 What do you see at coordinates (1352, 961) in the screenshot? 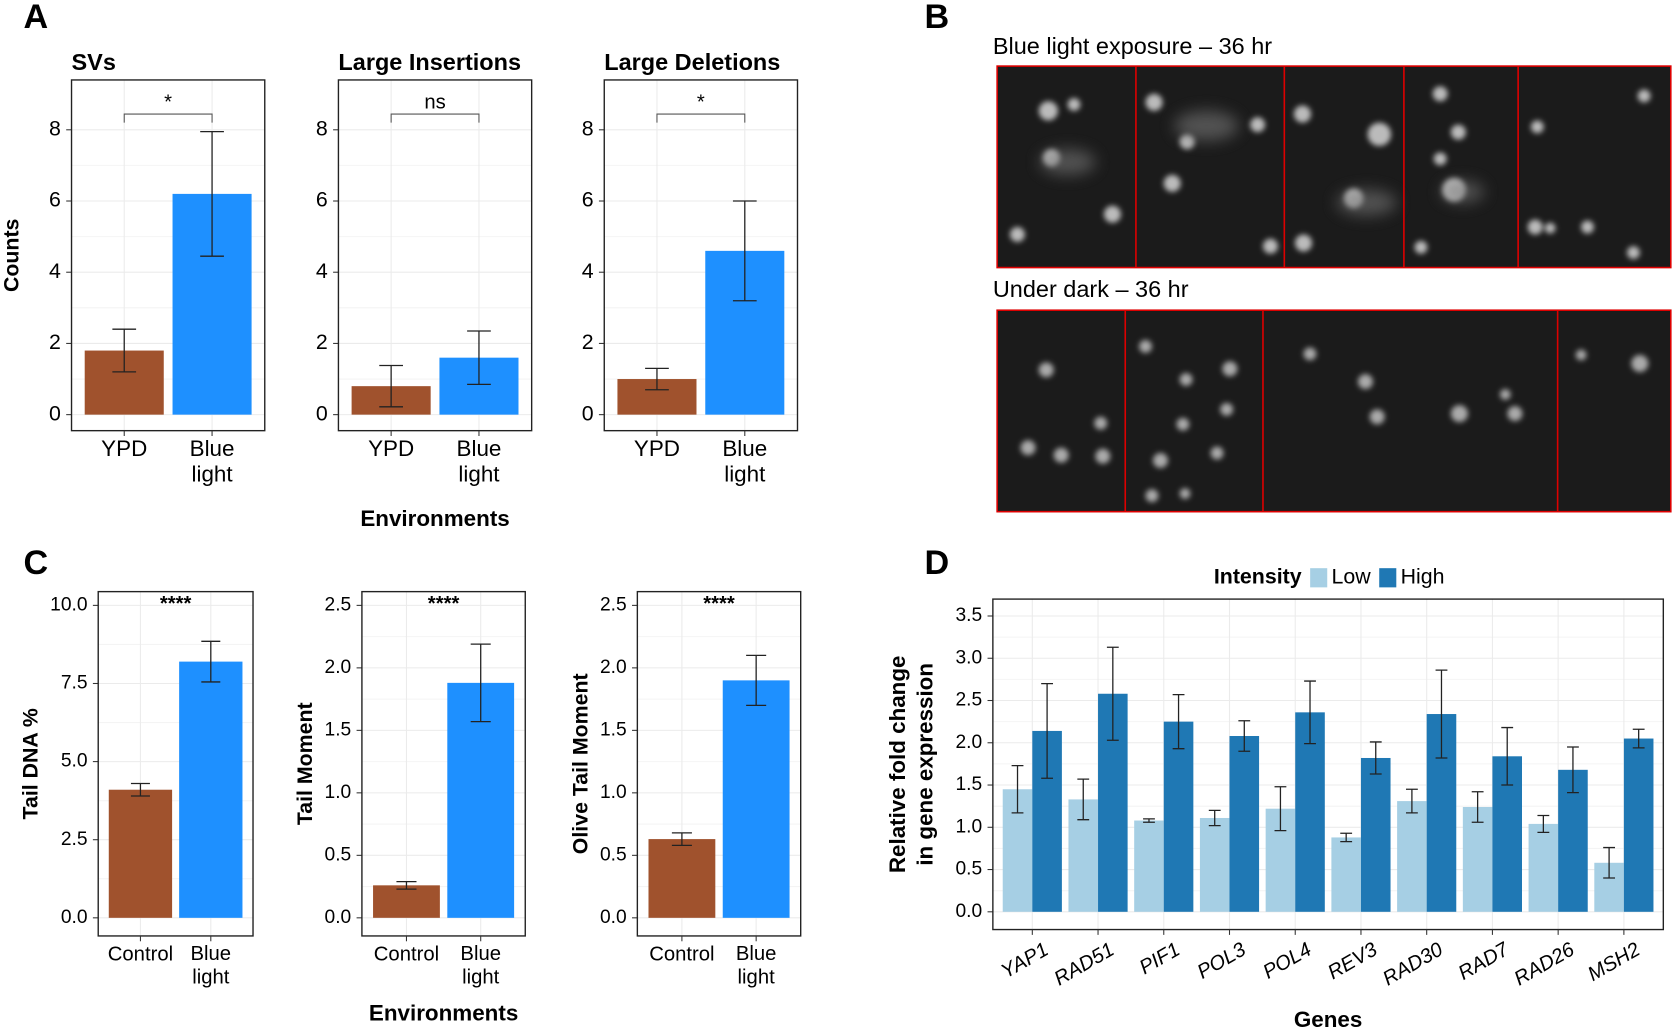
I see `x-tick-label: REV3` at bounding box center [1352, 961].